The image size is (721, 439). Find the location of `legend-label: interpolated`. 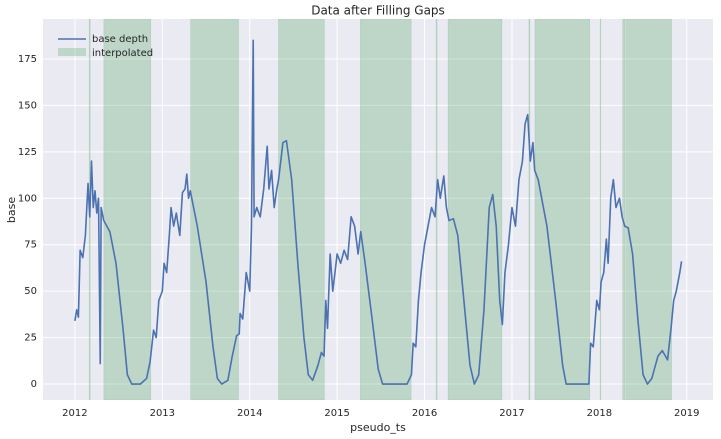

legend-label: interpolated is located at coordinates (122, 53).